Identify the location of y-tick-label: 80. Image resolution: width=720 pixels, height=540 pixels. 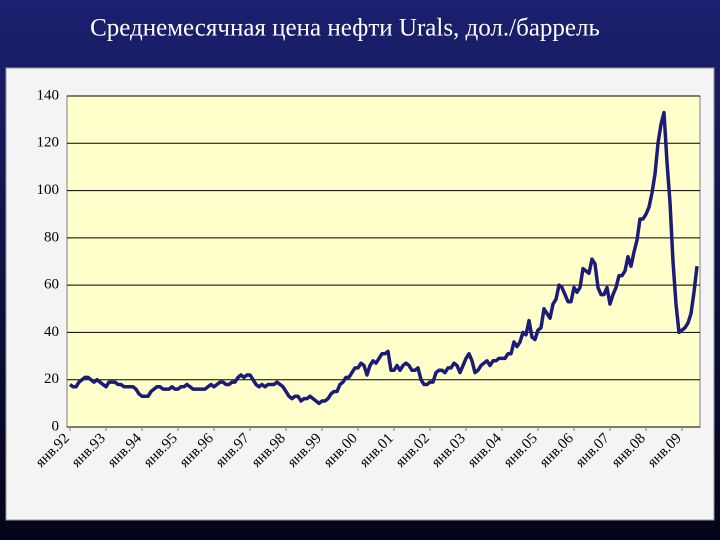
(51, 237).